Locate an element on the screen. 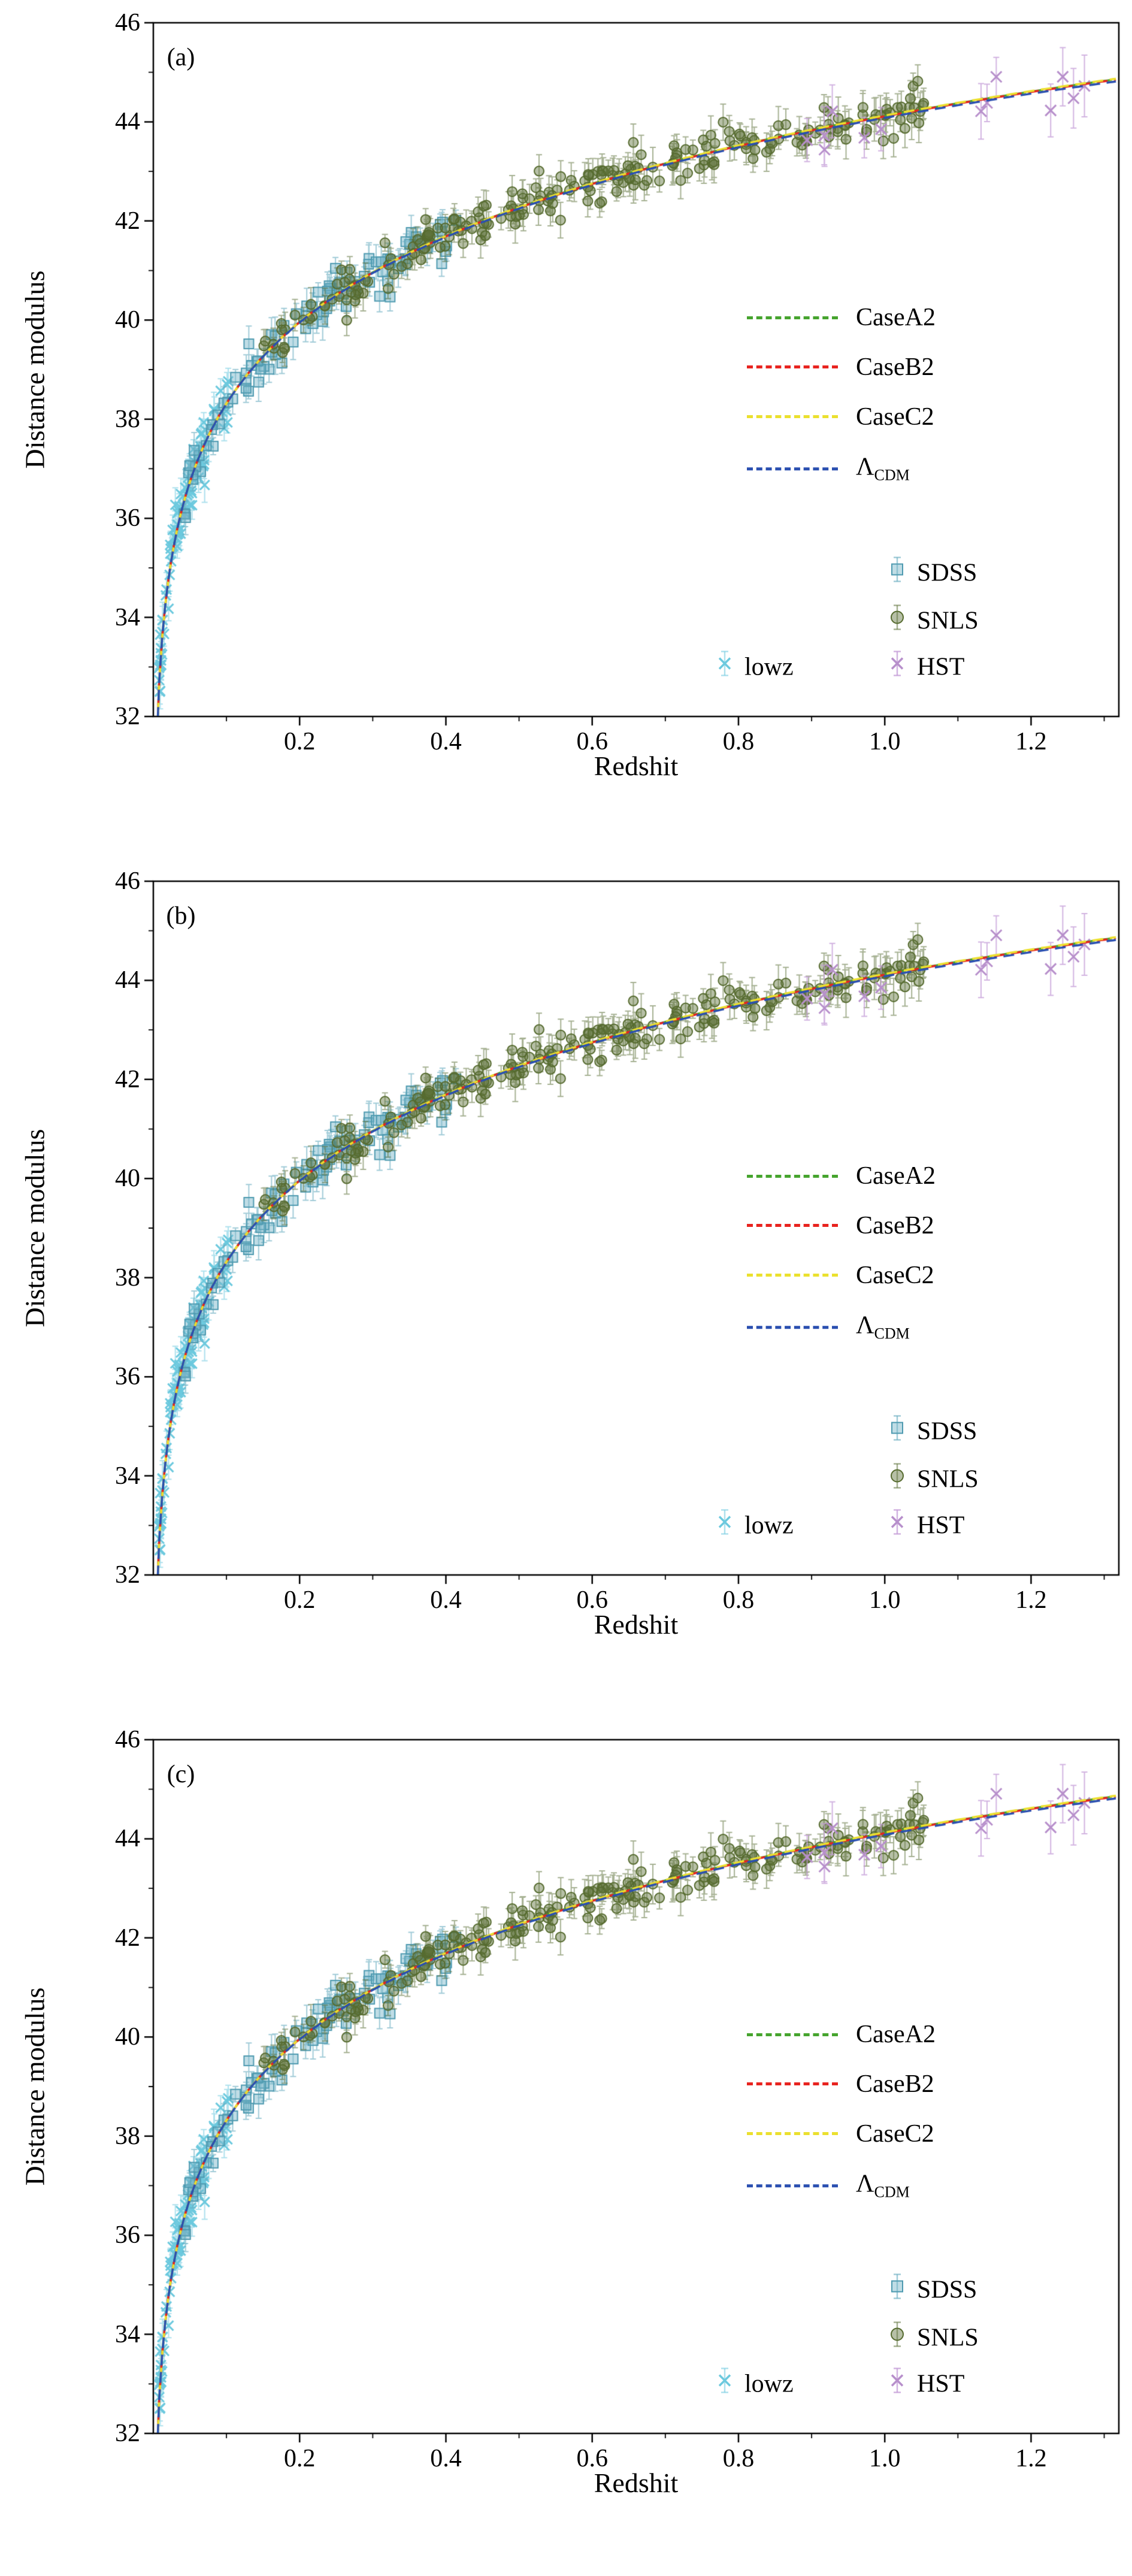 This screenshot has width=1132, height=2576. legend-line-entry: CaseC2 is located at coordinates (840, 1275).